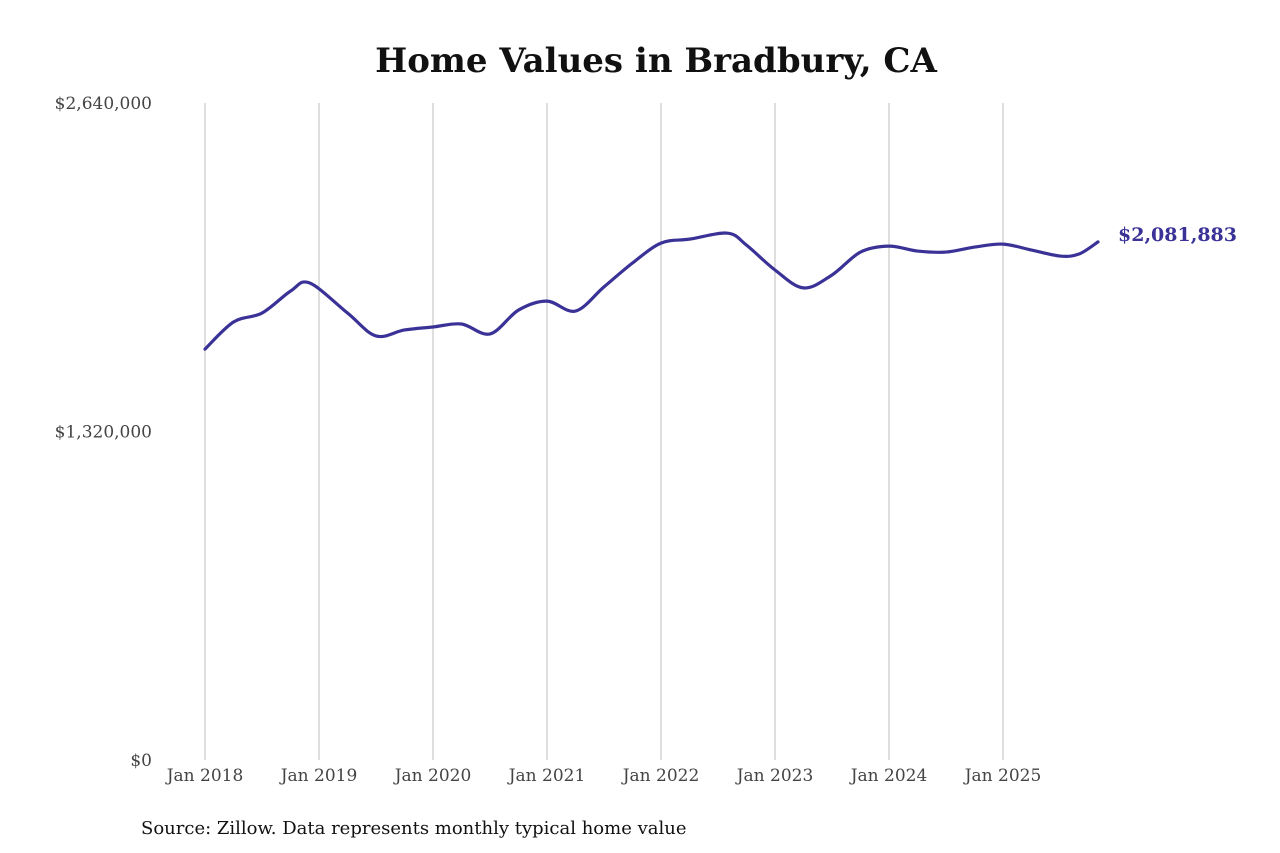 This screenshot has height=853, width=1280. Describe the element at coordinates (546, 776) in the screenshot. I see `x-tick-label: Jan 2021` at that location.